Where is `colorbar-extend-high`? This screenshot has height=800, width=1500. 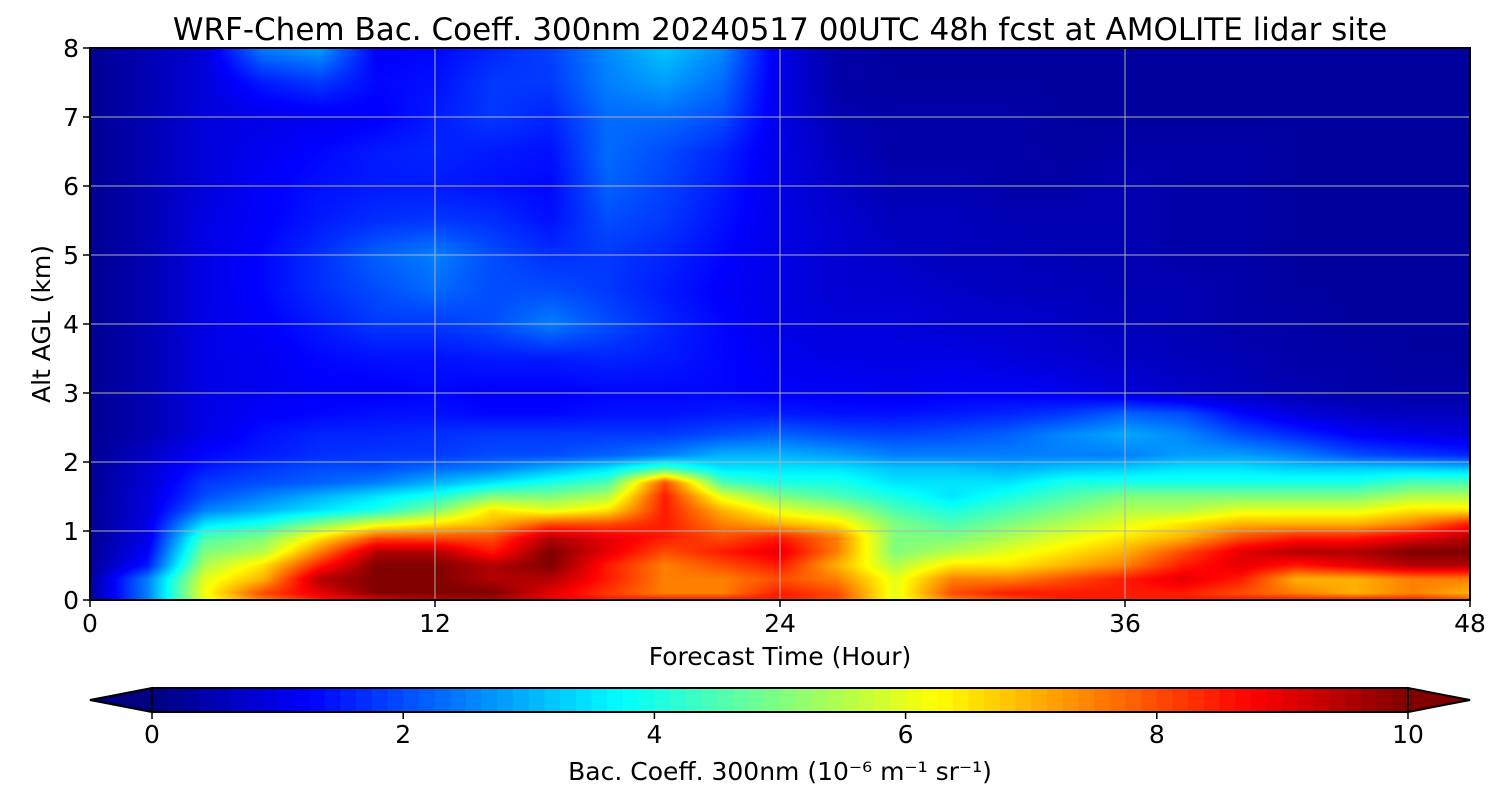
colorbar-extend-high is located at coordinates (1439, 700).